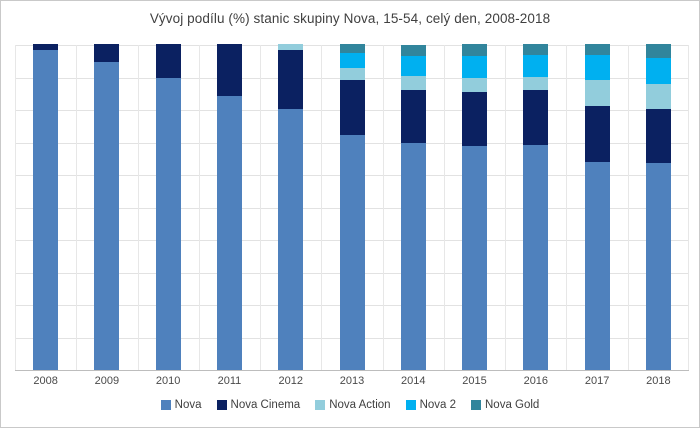  Describe the element at coordinates (360, 405) in the screenshot. I see `legend-label: Nova Action` at that location.